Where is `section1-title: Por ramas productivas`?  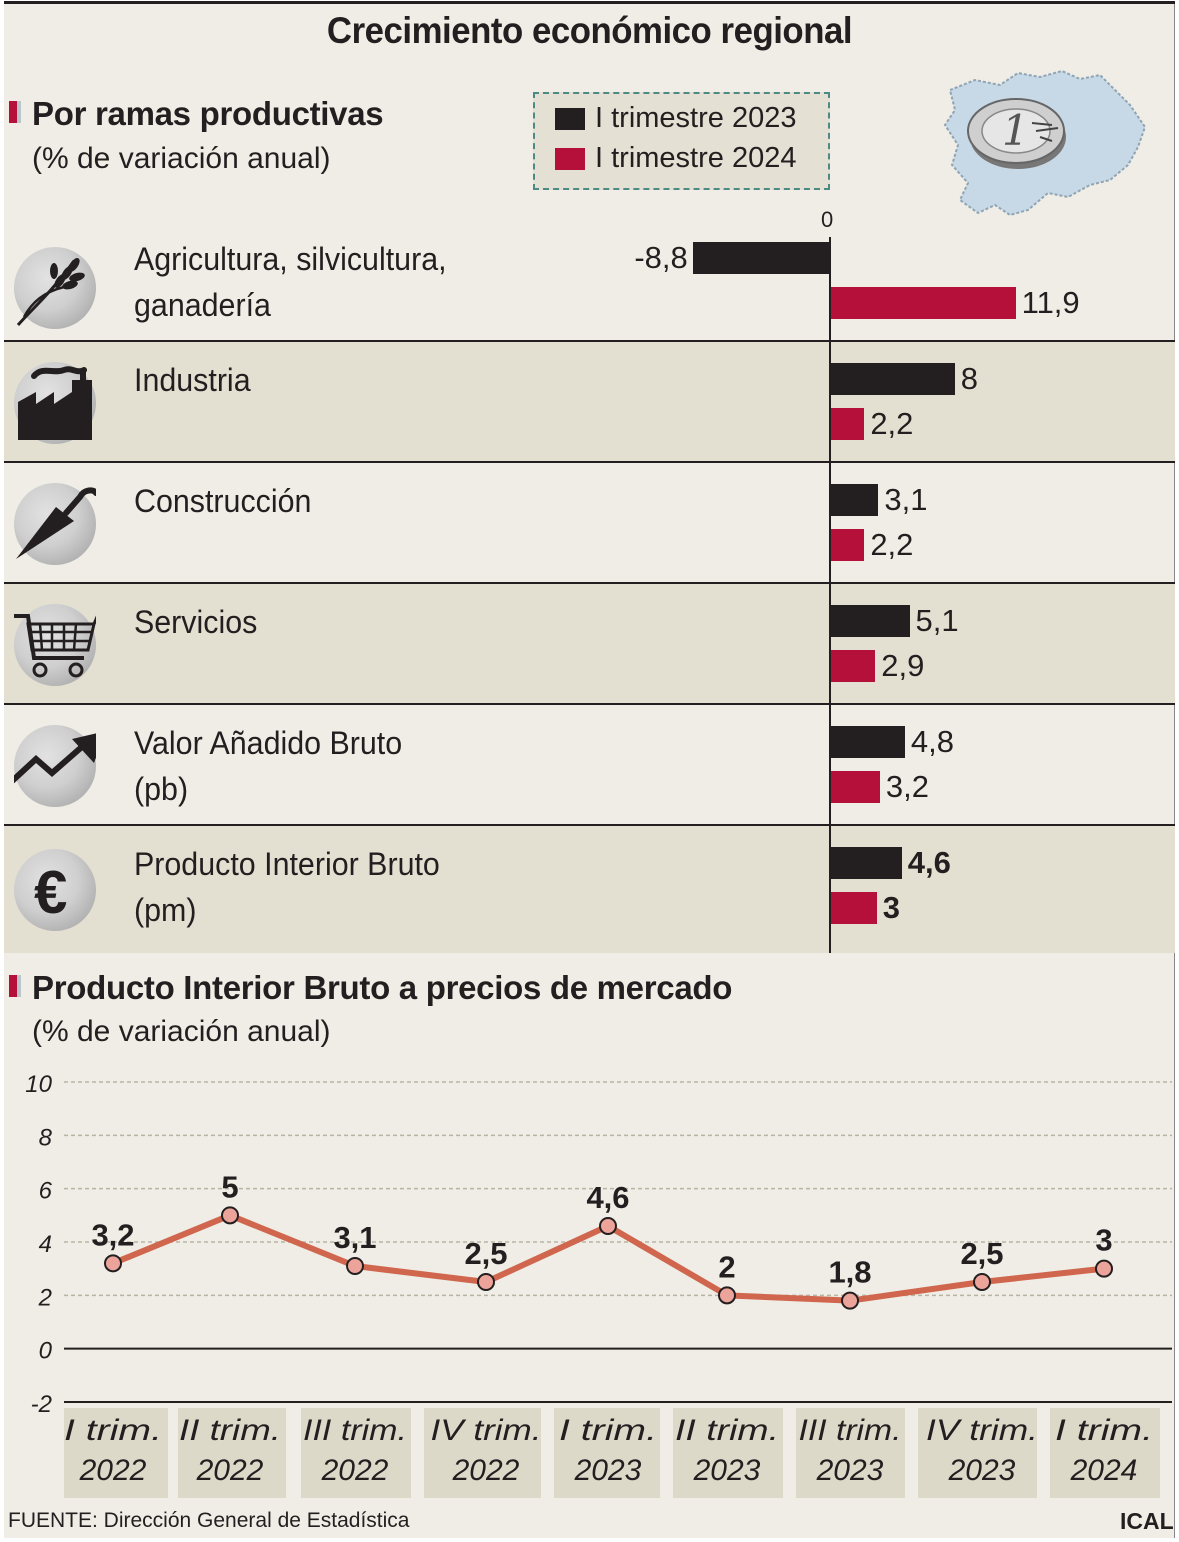 section1-title: Por ramas productivas is located at coordinates (208, 113).